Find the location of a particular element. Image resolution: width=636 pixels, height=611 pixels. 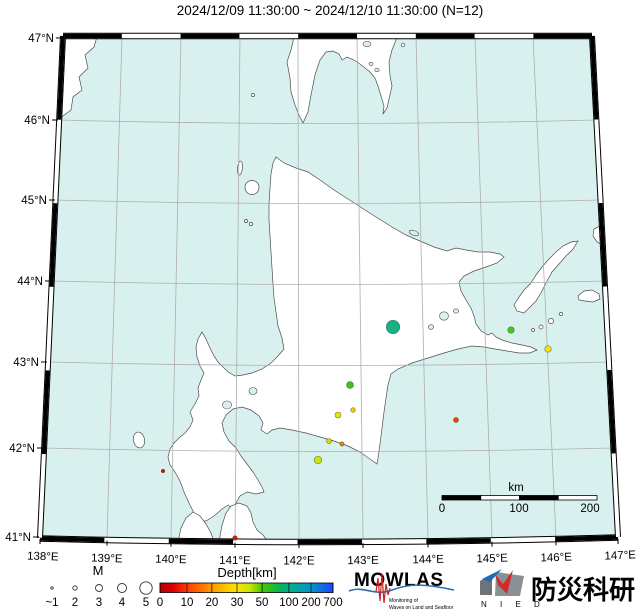

depth-tick-label: 700 is located at coordinates (332, 603).